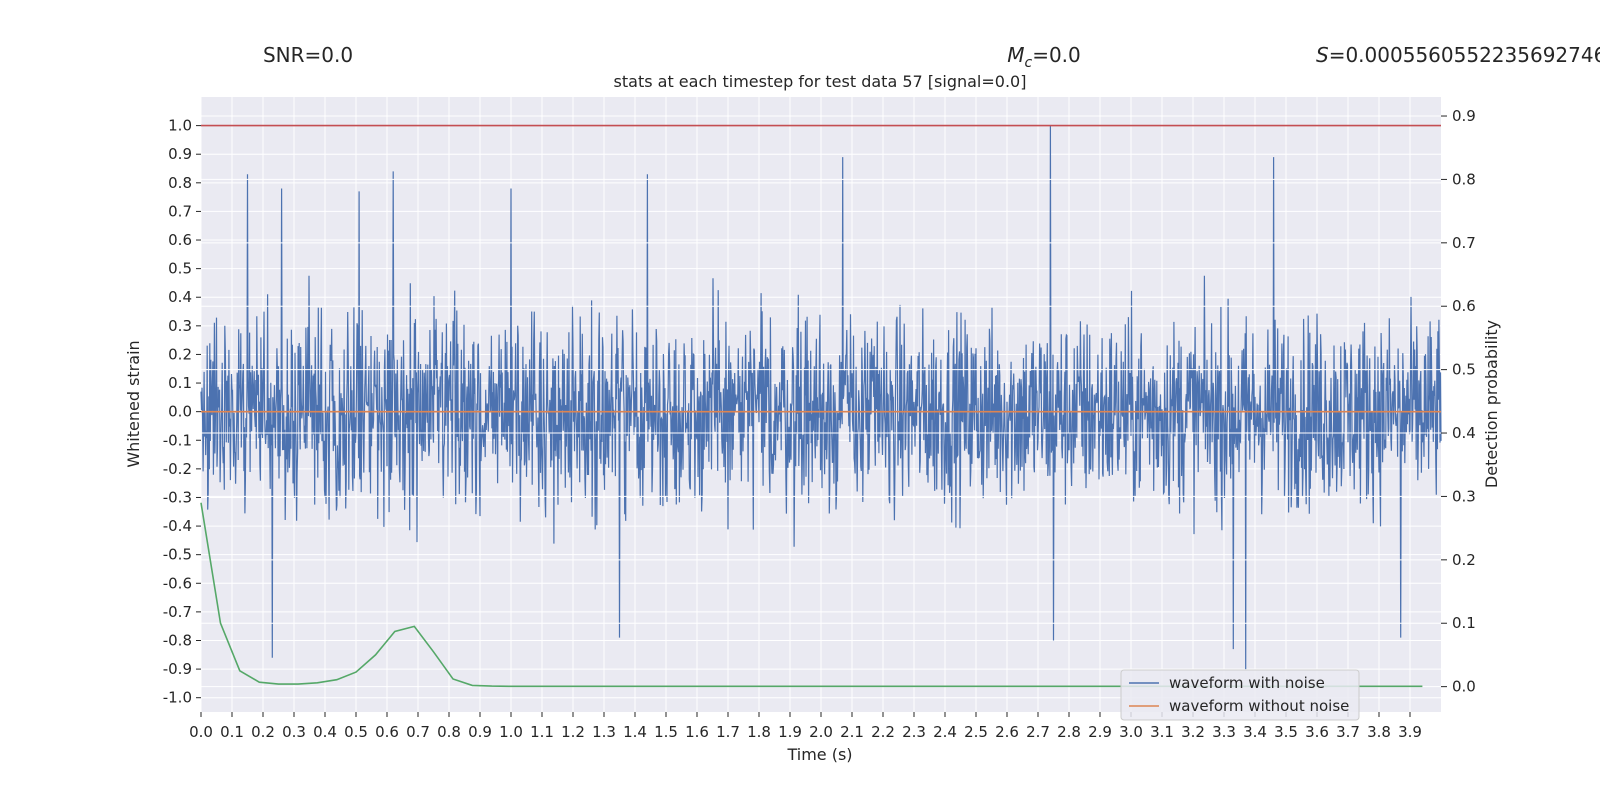  Describe the element at coordinates (666, 732) in the screenshot. I see `x-tick-label: 1.5` at that location.